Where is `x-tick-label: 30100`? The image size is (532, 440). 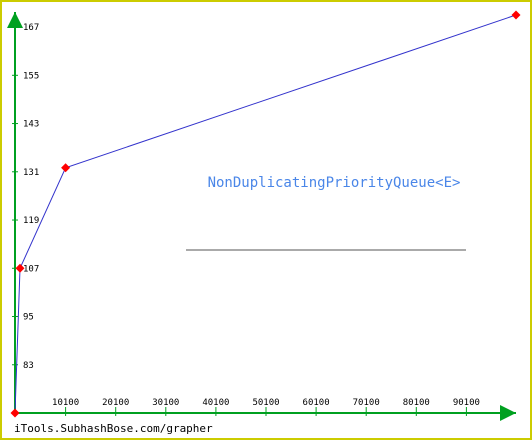 x-tick-label: 30100 is located at coordinates (165, 403).